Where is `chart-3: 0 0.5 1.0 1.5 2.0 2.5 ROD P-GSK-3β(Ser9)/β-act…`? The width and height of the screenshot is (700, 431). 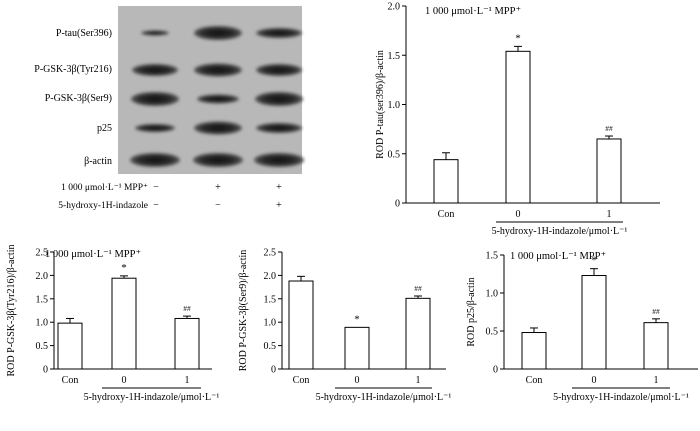
chart-3: 0 0.5 1.0 1.5 2.0 2.5 ROD P-GSK-3β(Ser9)/β-act… is located at coordinates (344, 326).